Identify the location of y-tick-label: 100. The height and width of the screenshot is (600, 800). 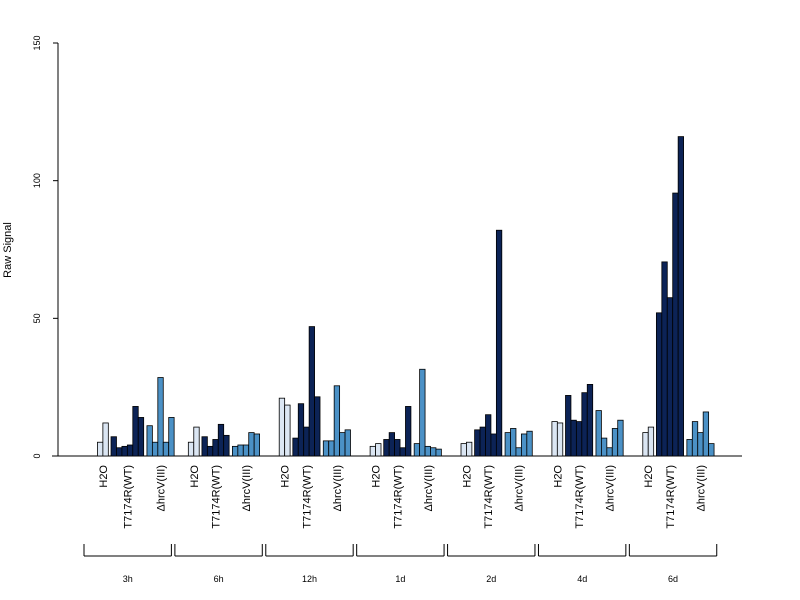
(37, 180).